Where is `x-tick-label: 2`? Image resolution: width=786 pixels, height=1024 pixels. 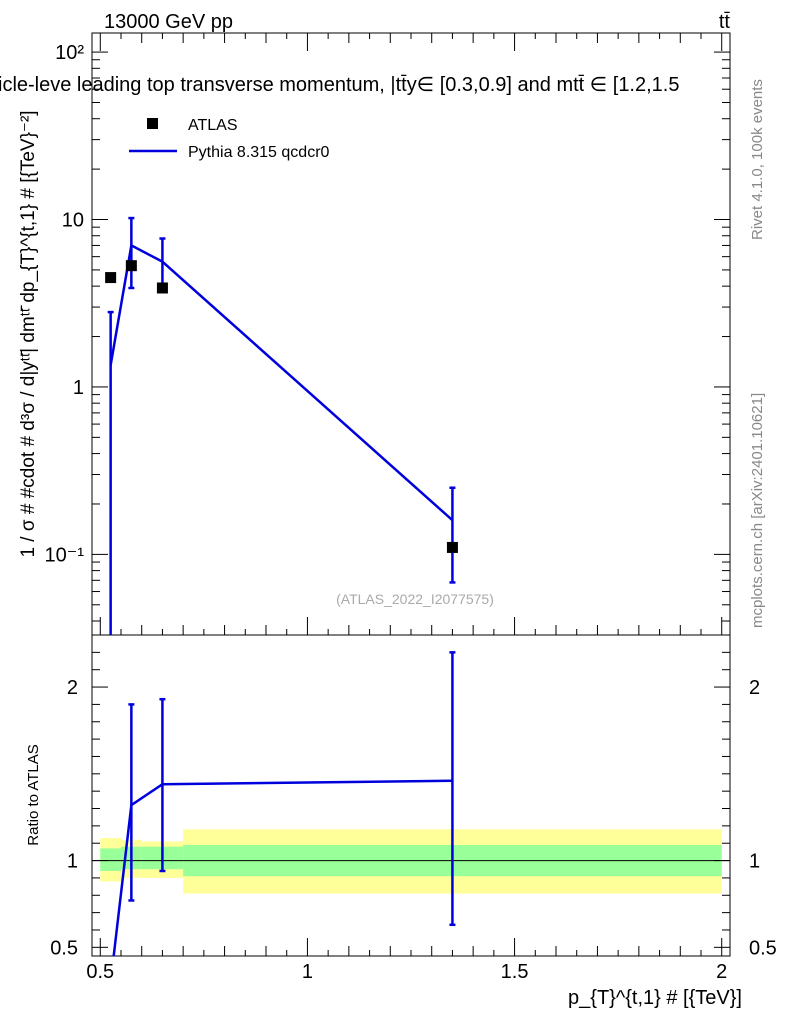
x-tick-label: 2 is located at coordinates (721, 972).